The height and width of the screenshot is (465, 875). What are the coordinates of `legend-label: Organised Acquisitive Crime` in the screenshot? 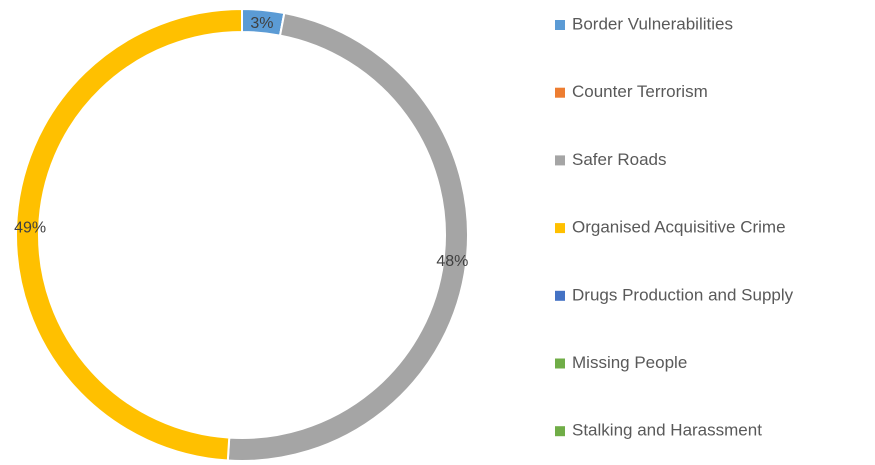 It's located at (679, 227).